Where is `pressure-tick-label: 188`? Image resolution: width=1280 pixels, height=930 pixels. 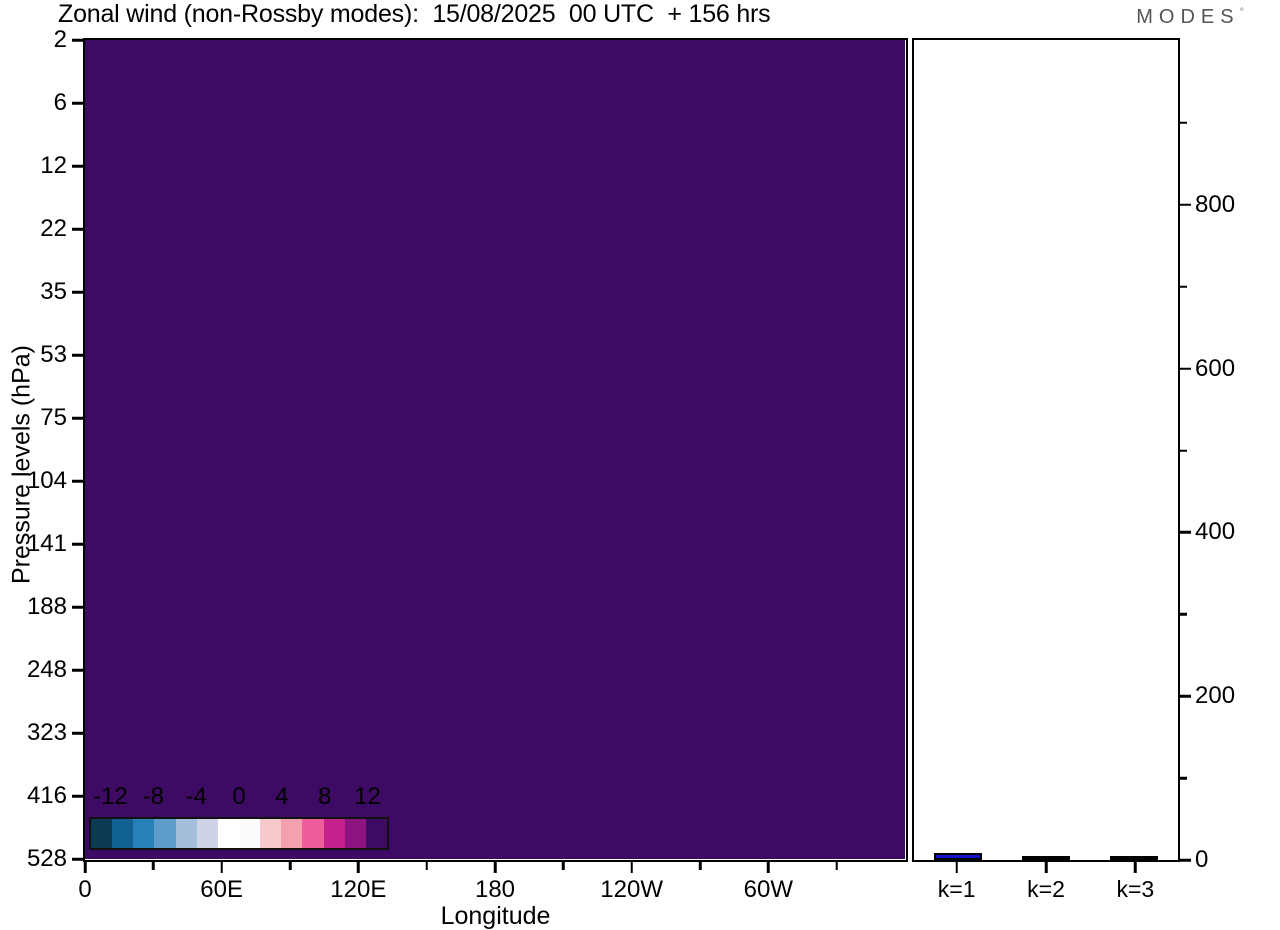 pressure-tick-label: 188 is located at coordinates (46, 606).